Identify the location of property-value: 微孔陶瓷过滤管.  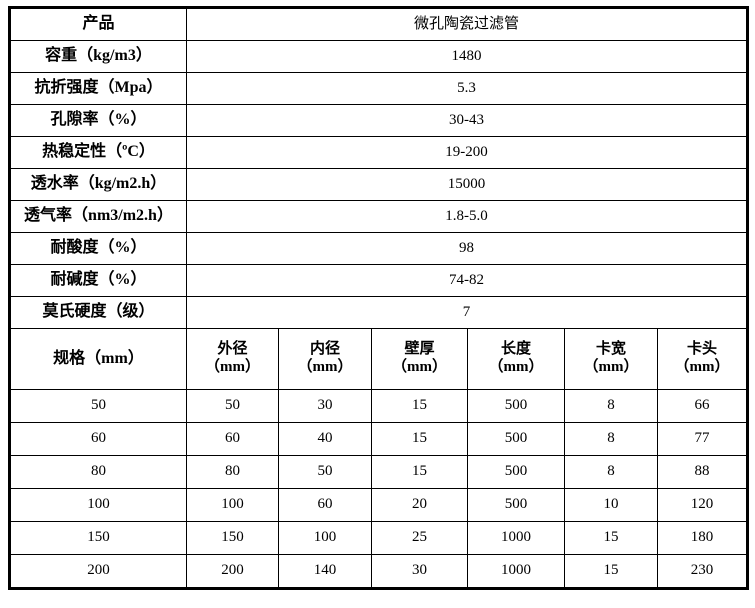
(467, 23).